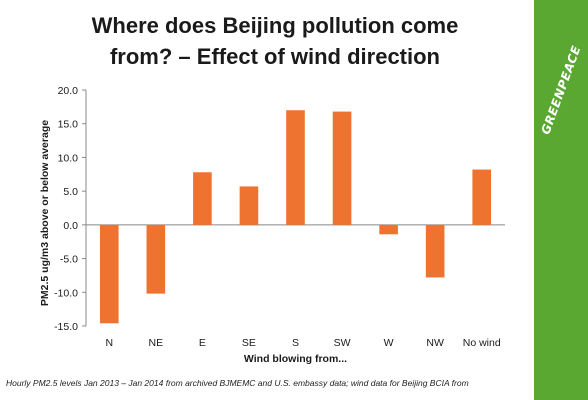  What do you see at coordinates (435, 251) in the screenshot?
I see `bar-nw` at bounding box center [435, 251].